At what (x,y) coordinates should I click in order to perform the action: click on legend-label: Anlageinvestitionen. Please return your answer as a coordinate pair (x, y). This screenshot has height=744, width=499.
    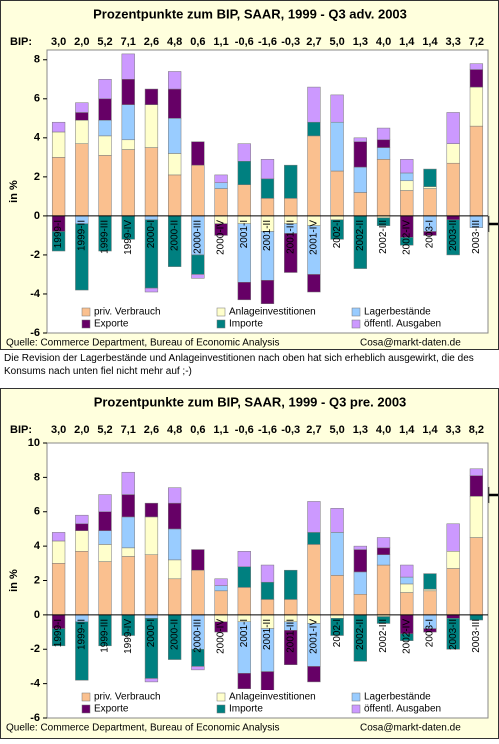
    Looking at the image, I should click on (272, 312).